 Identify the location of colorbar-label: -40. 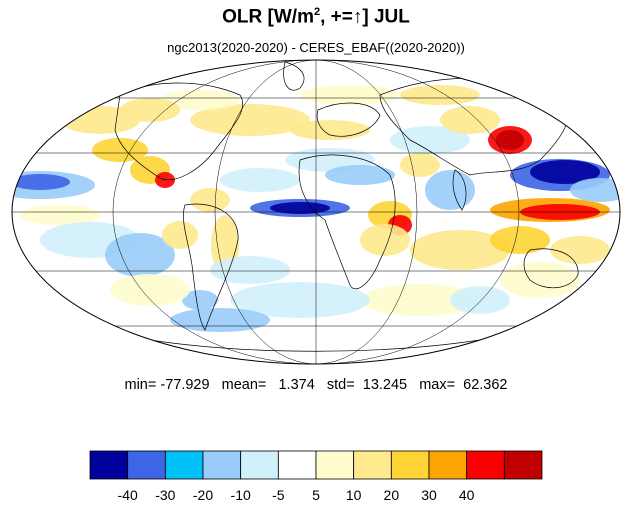
(128, 495).